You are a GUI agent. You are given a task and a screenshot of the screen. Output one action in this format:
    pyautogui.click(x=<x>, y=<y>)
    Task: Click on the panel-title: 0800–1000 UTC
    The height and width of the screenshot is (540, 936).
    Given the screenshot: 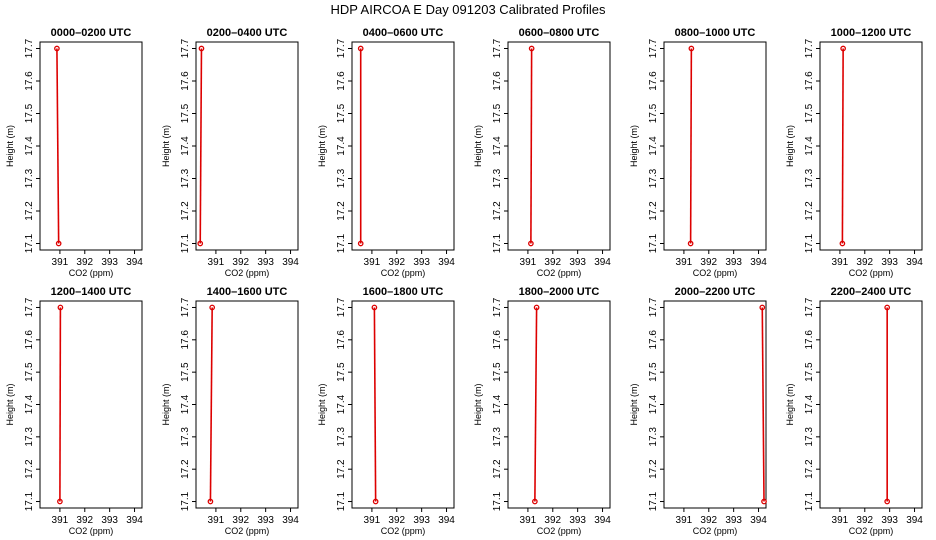 What is the action you would take?
    pyautogui.click(x=715, y=33)
    